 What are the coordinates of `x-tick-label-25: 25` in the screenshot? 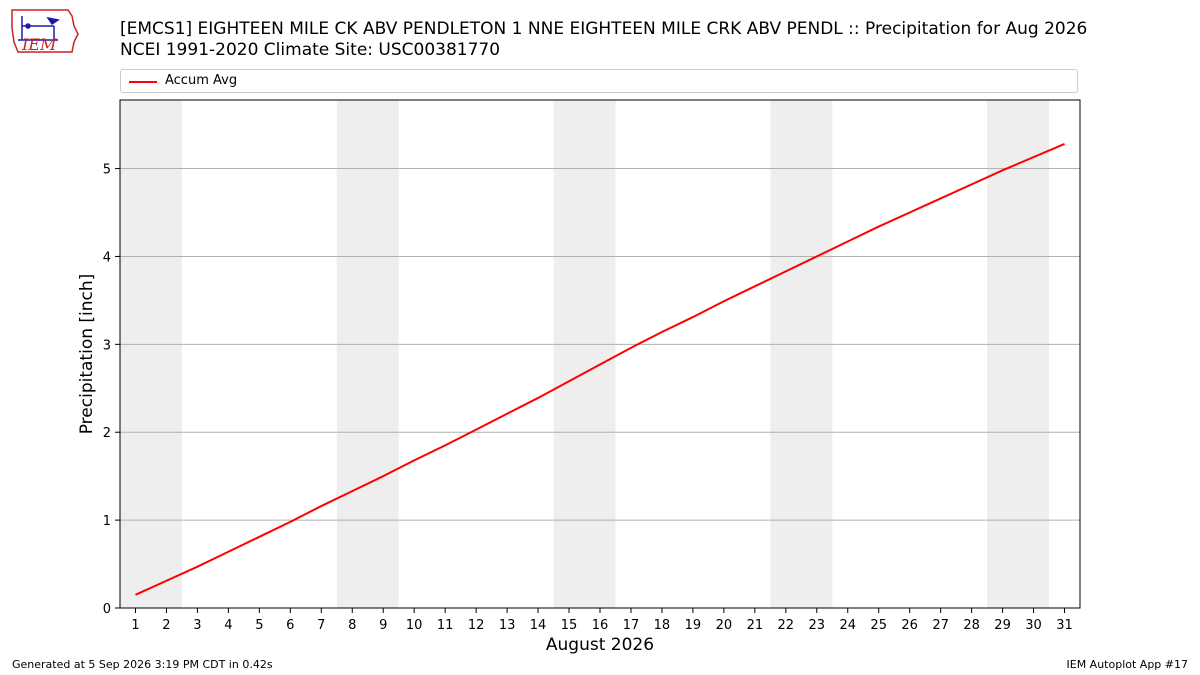 It's located at (878, 625).